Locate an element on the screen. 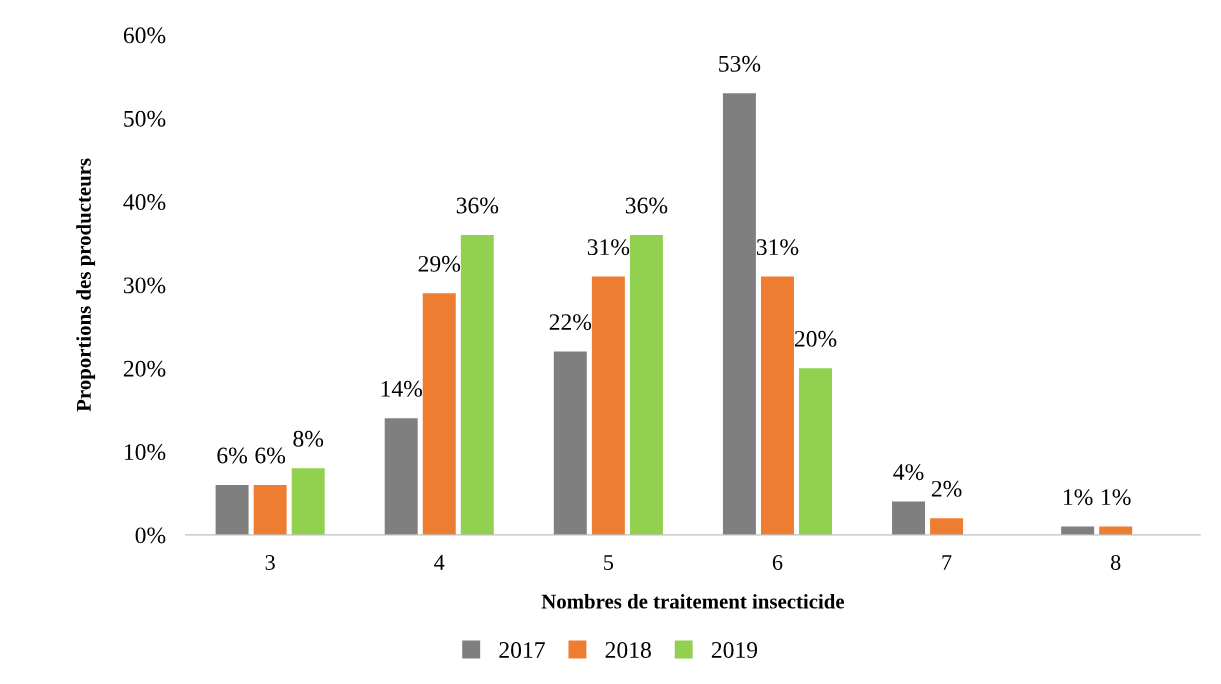 The image size is (1221, 684). data-label: 14% is located at coordinates (402, 388).